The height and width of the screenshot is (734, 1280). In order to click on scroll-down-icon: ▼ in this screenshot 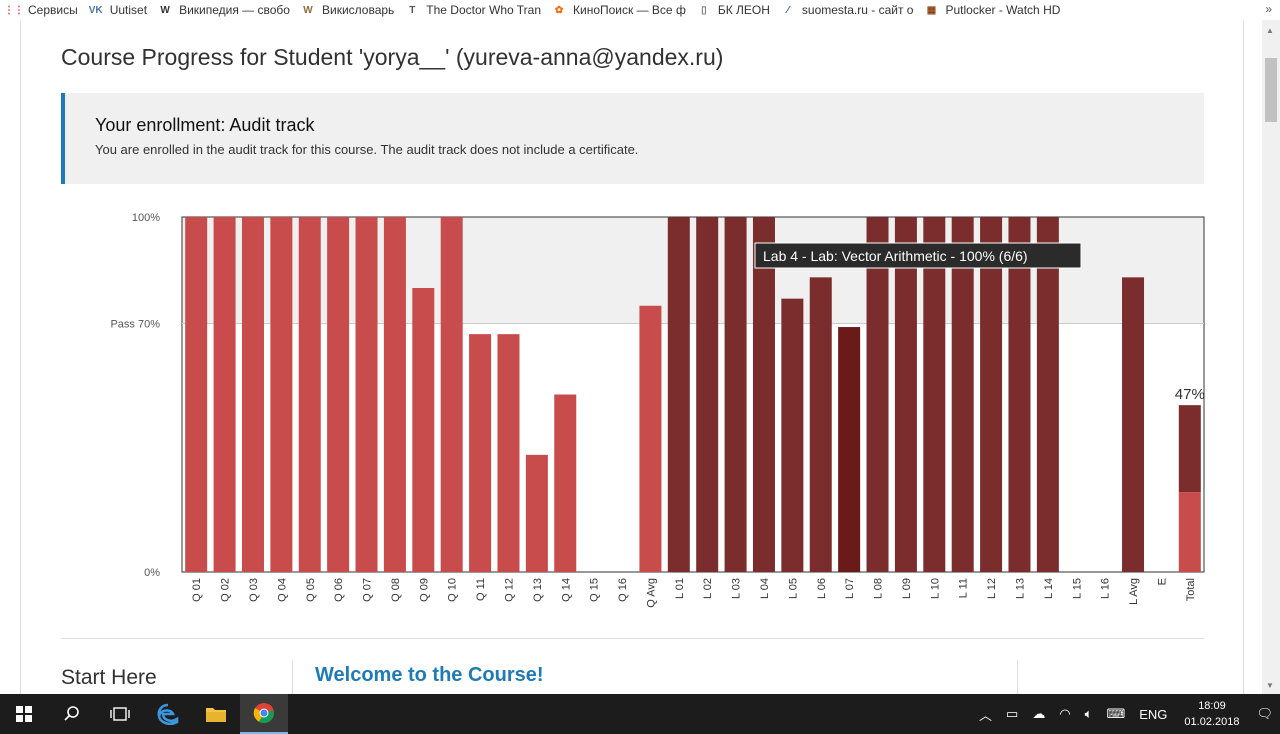, I will do `click(1270, 685)`.